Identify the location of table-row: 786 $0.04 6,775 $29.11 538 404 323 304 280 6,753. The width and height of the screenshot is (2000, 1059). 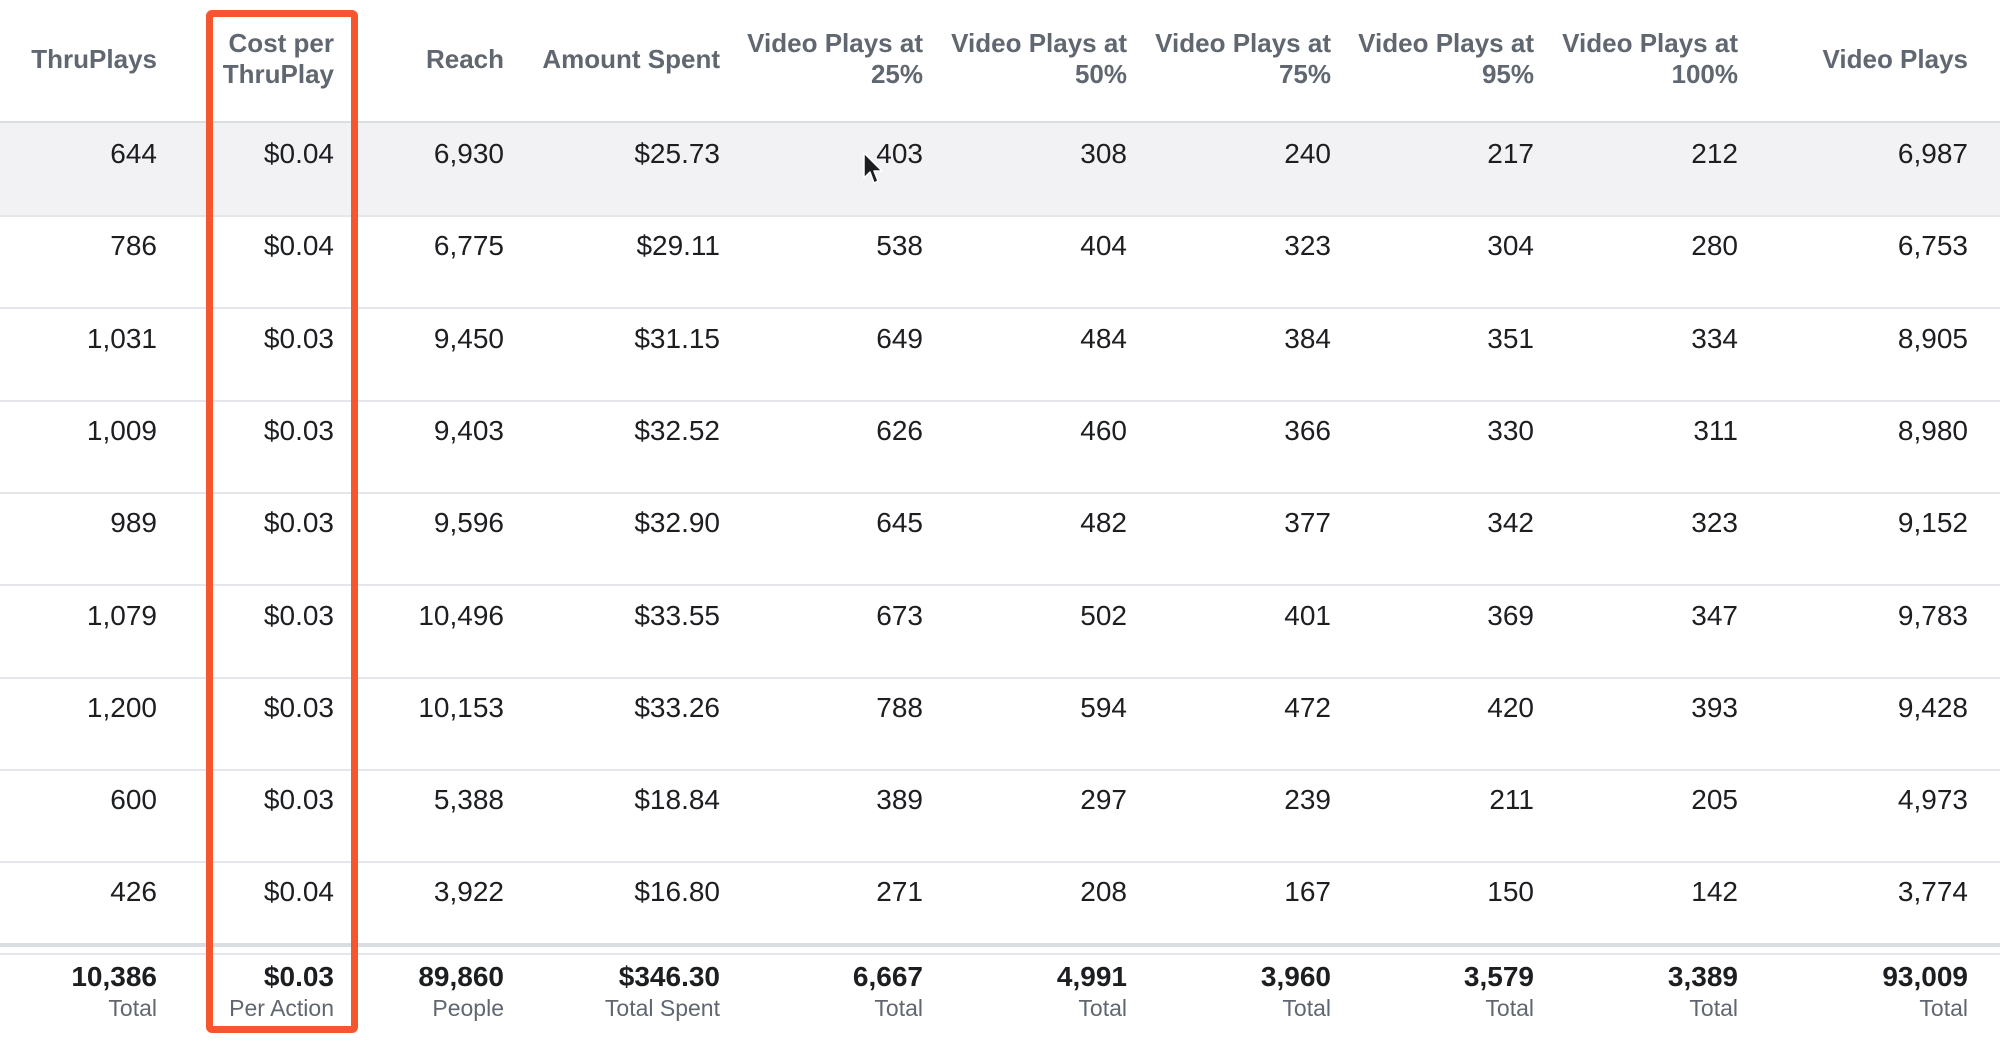
(1000, 262).